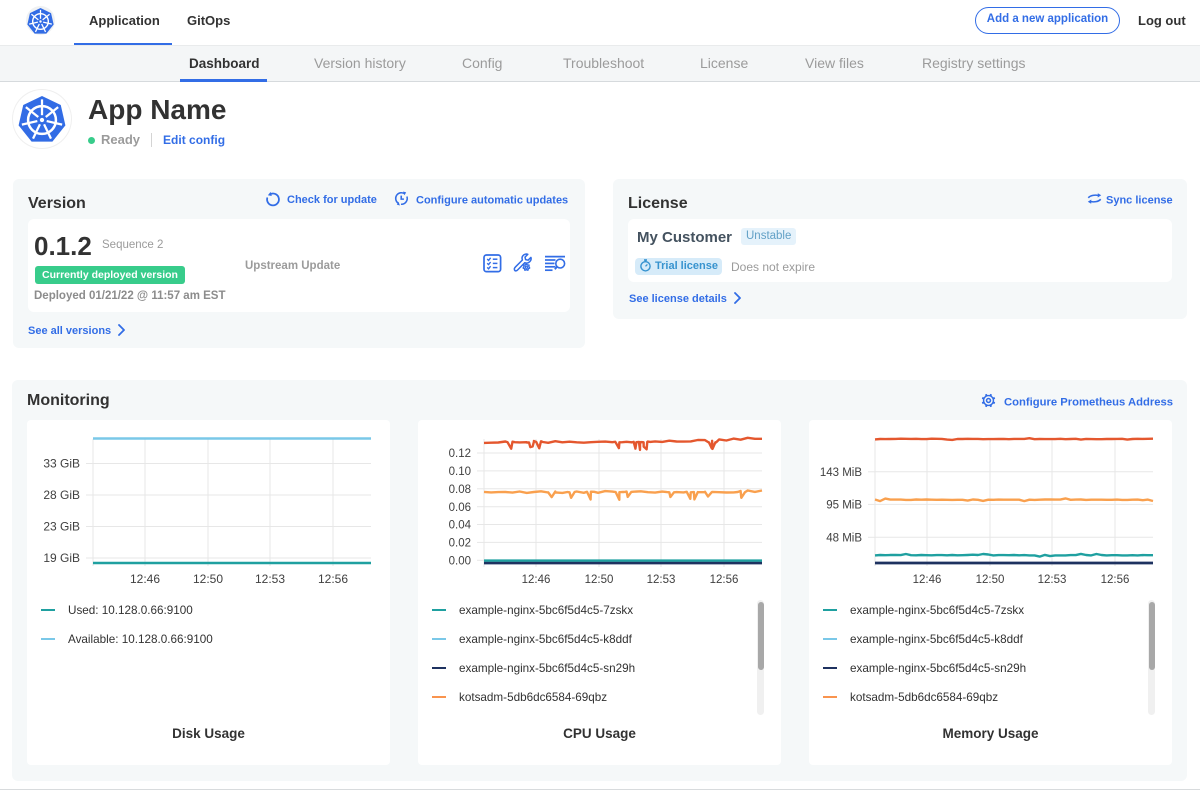  I want to click on svg-text: 23 GiB, so click(61, 527).